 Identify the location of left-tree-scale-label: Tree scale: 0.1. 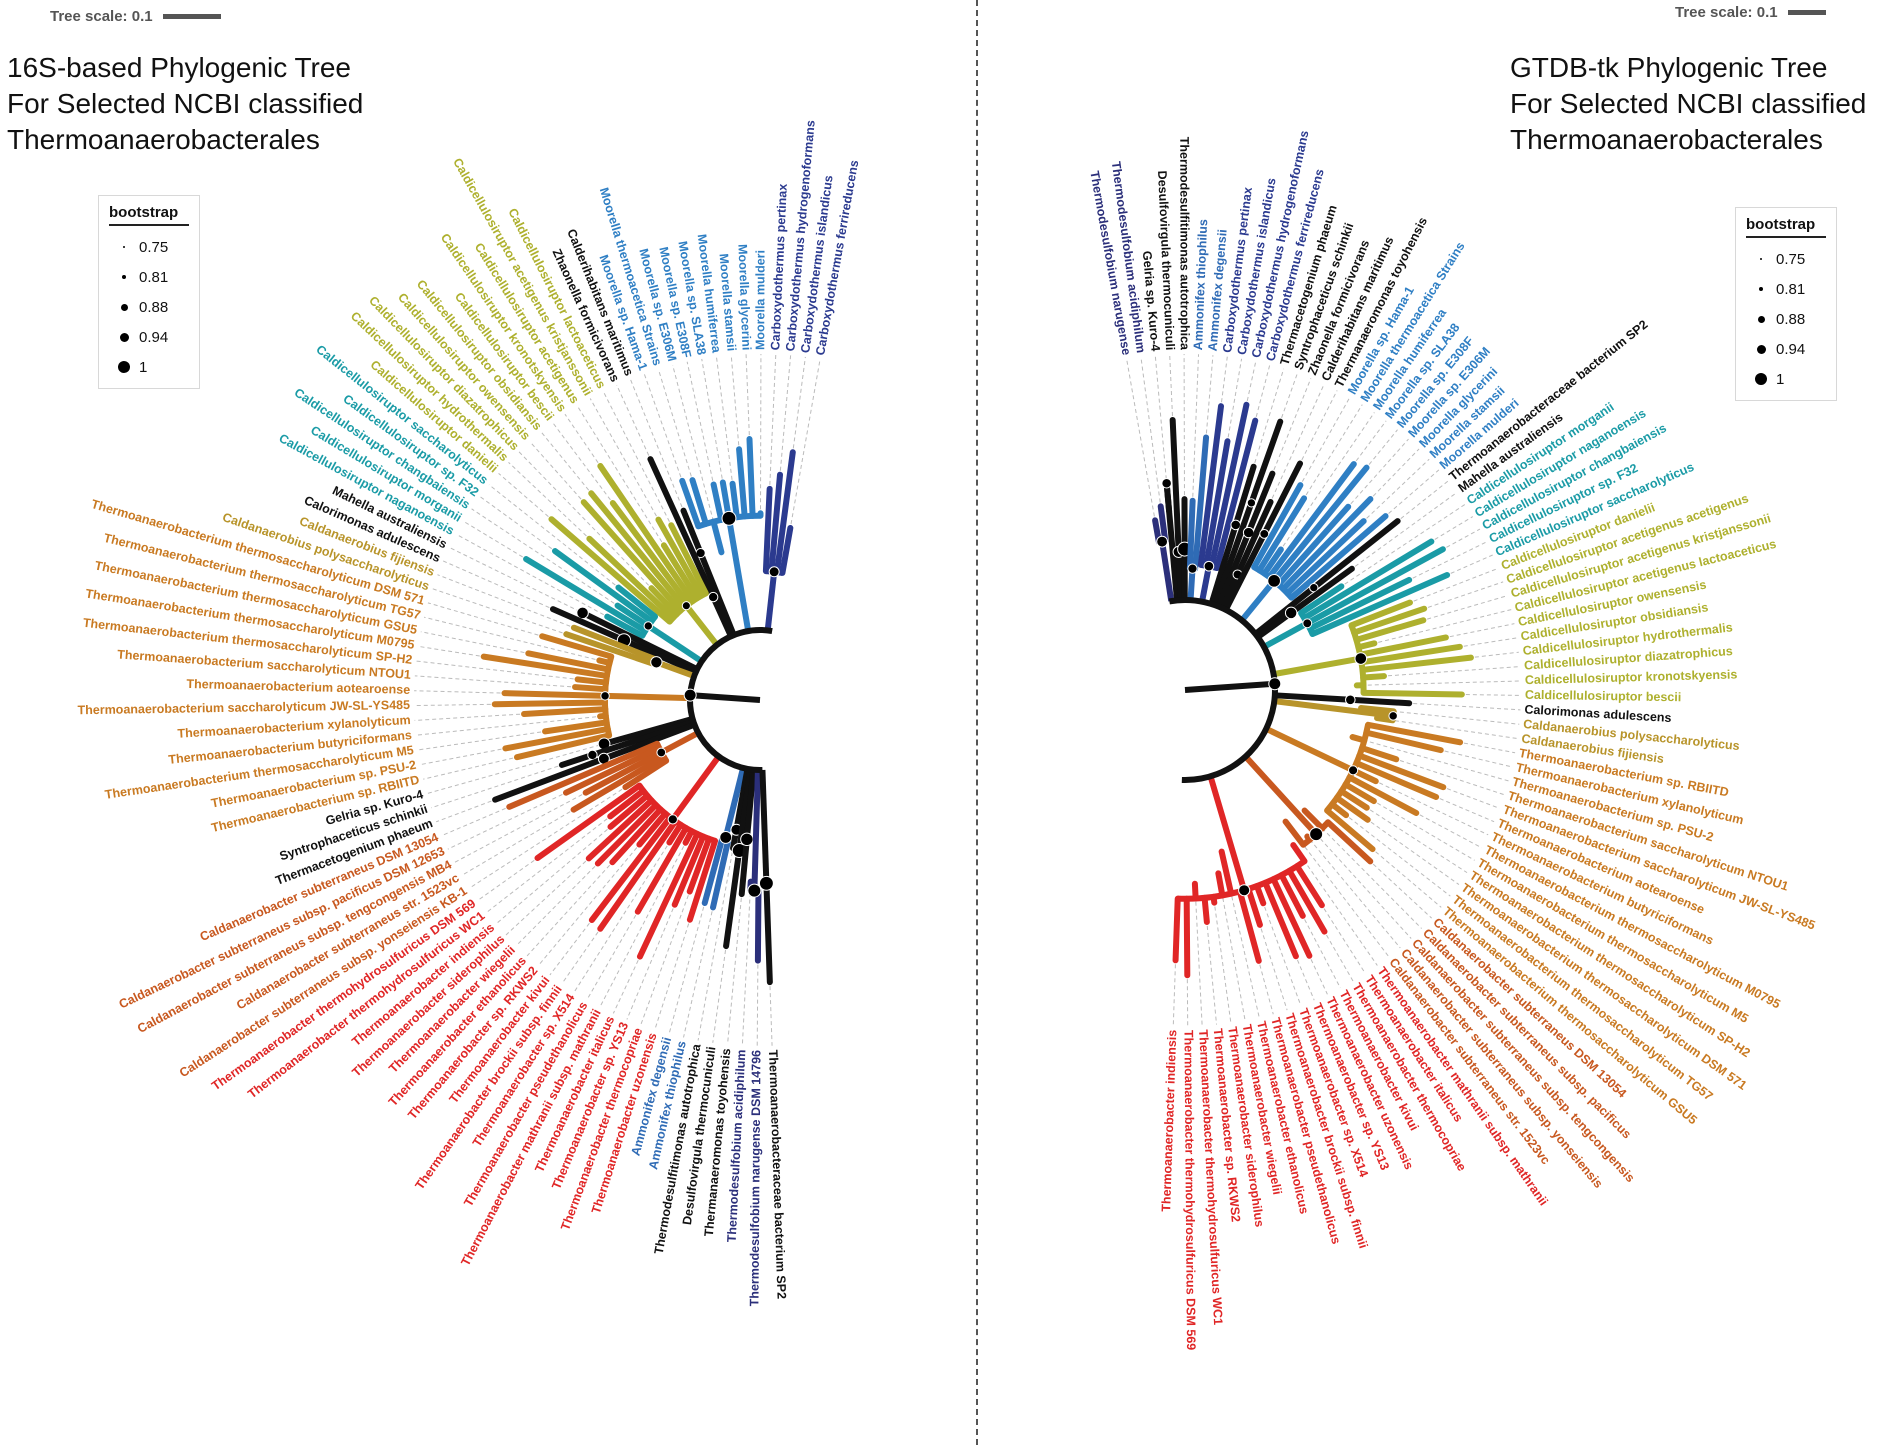
(101, 16).